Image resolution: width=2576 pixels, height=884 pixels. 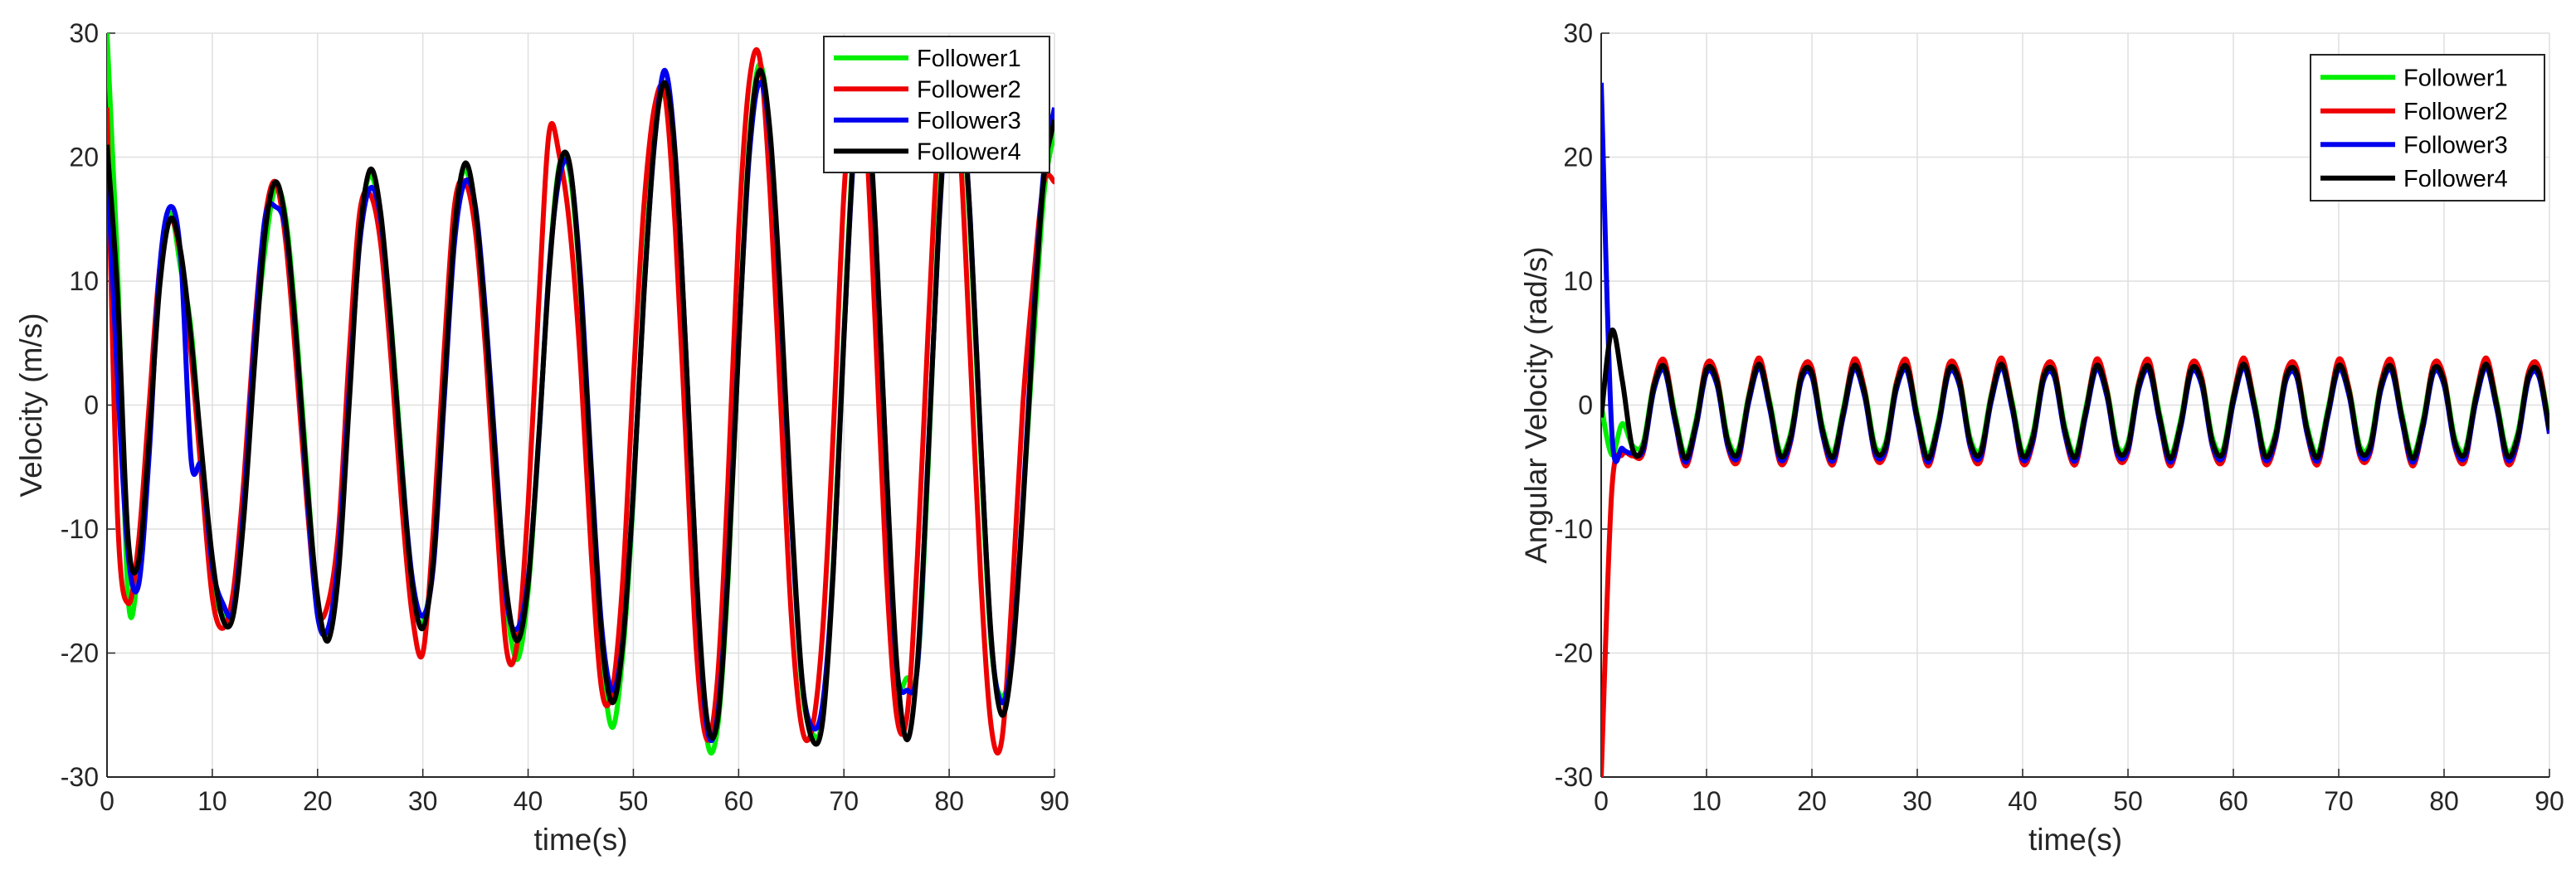 What do you see at coordinates (31, 405) in the screenshot?
I see `y-axis-label: Velocity (m/s)` at bounding box center [31, 405].